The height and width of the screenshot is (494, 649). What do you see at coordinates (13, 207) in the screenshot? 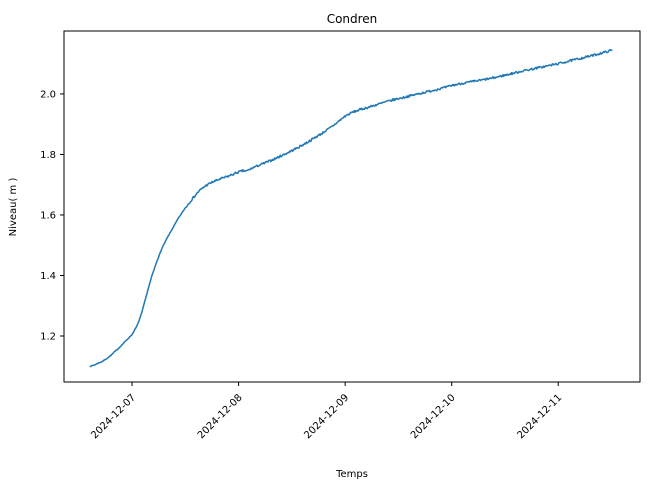
I see `y-axis-label: Niveau( m )` at bounding box center [13, 207].